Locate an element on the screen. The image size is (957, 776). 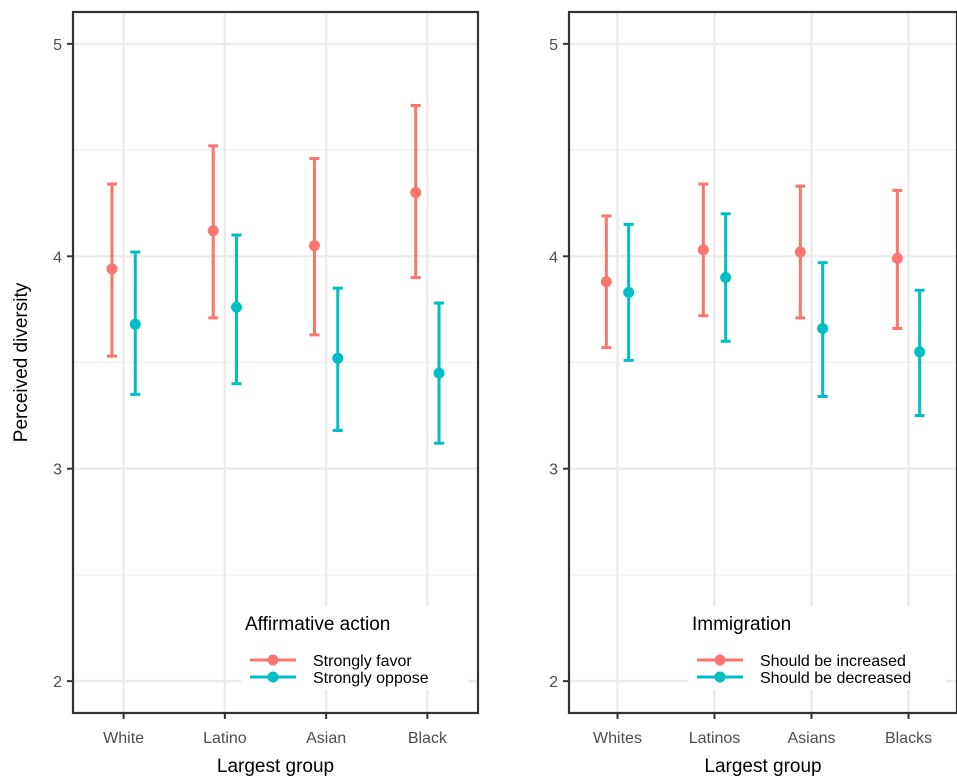
panel2-xtick-label-1: Latinos is located at coordinates (715, 738).